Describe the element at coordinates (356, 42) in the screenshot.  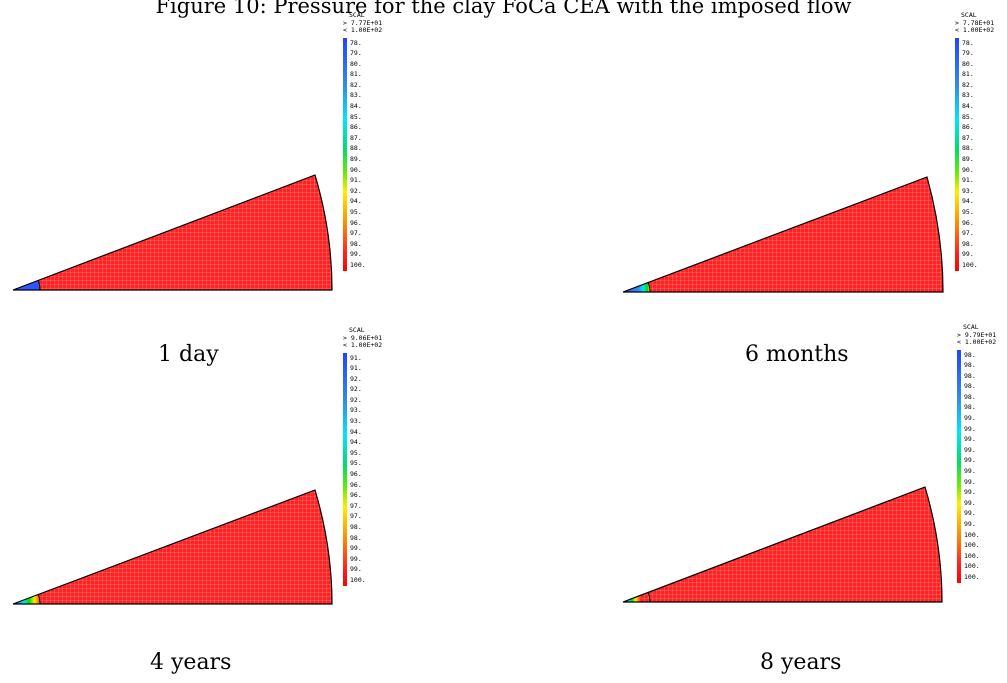
I see `legend-tick: 78.` at that location.